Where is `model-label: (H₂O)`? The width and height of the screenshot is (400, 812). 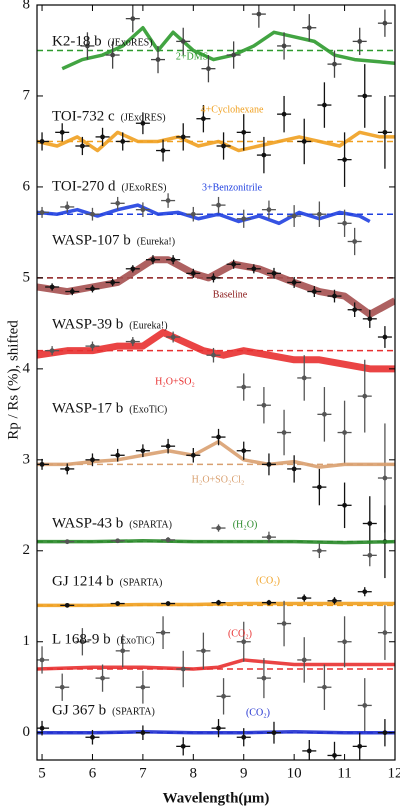 model-label: (H₂O) is located at coordinates (245, 524).